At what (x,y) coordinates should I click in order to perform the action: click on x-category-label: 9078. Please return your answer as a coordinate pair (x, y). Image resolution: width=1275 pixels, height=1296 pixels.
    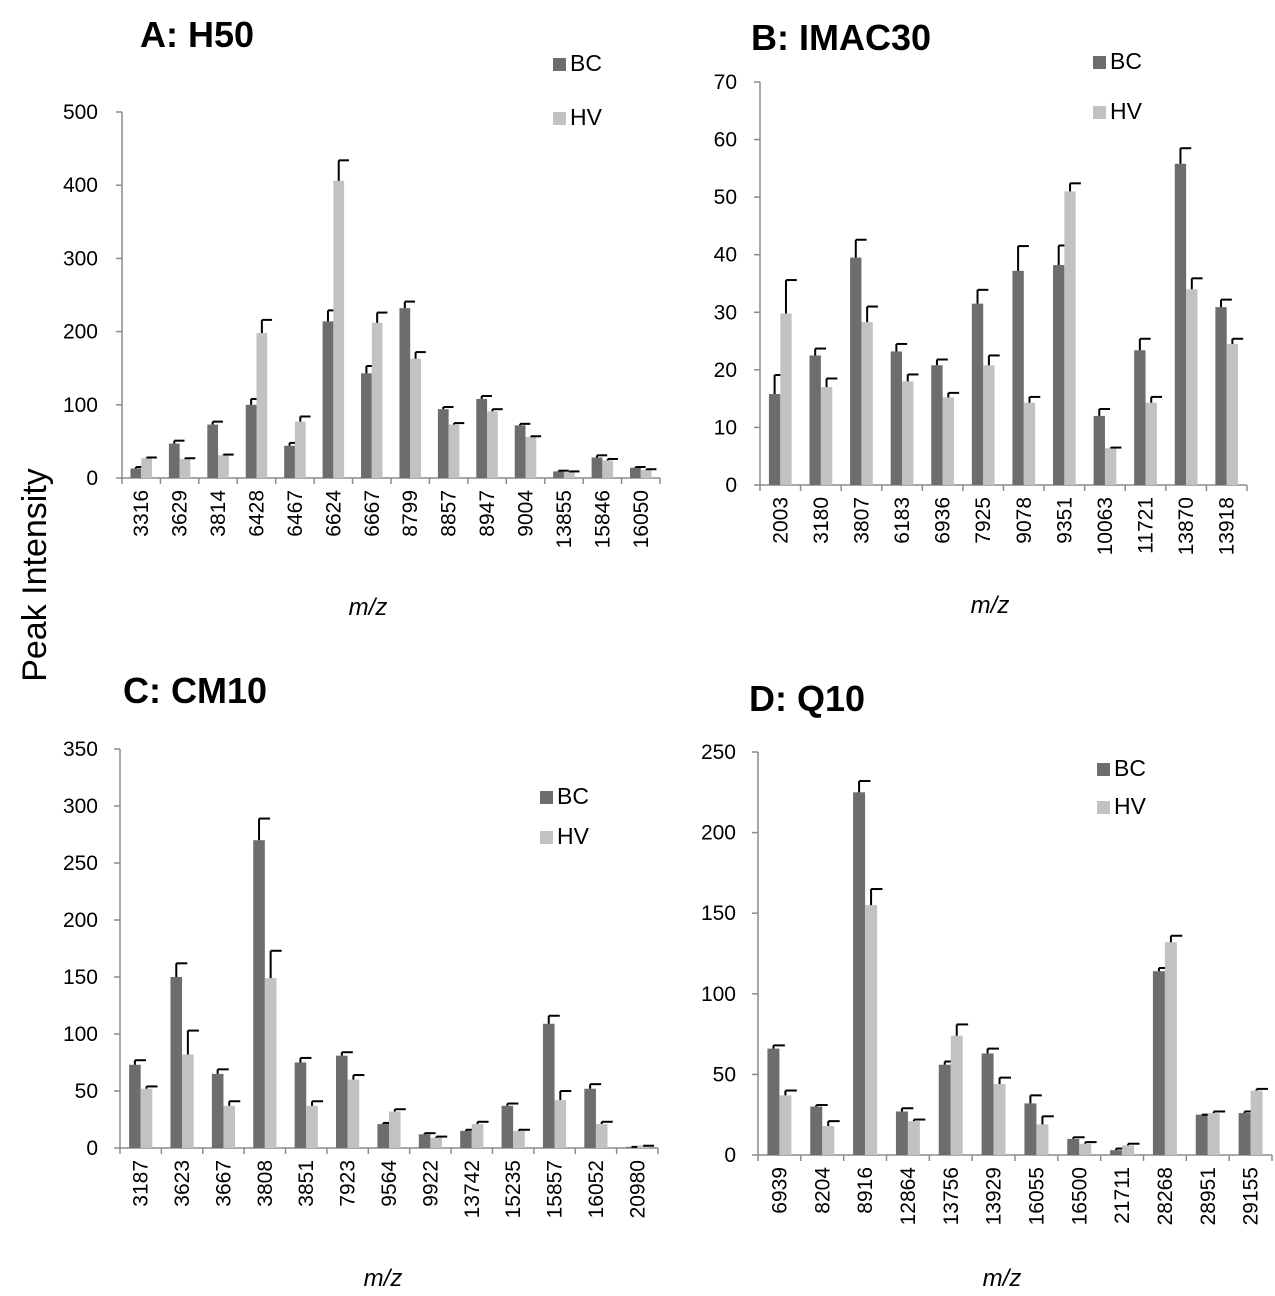
    Looking at the image, I should click on (1024, 520).